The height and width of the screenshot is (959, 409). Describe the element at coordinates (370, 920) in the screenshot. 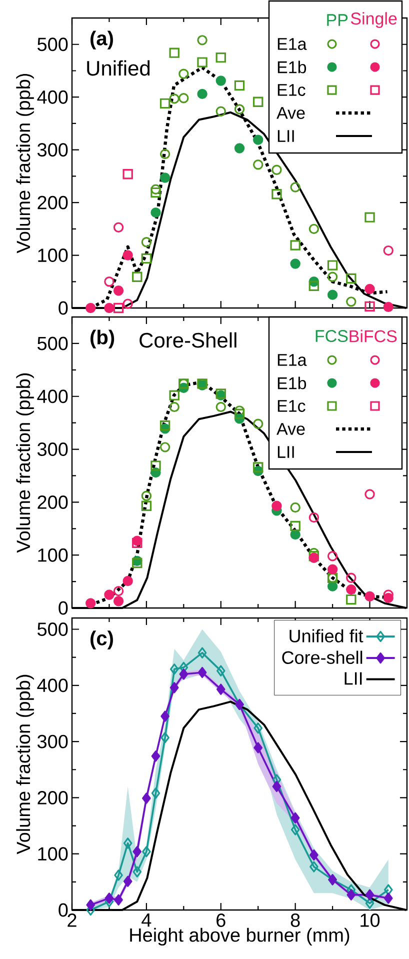

I see `x-tick-label: 10` at that location.